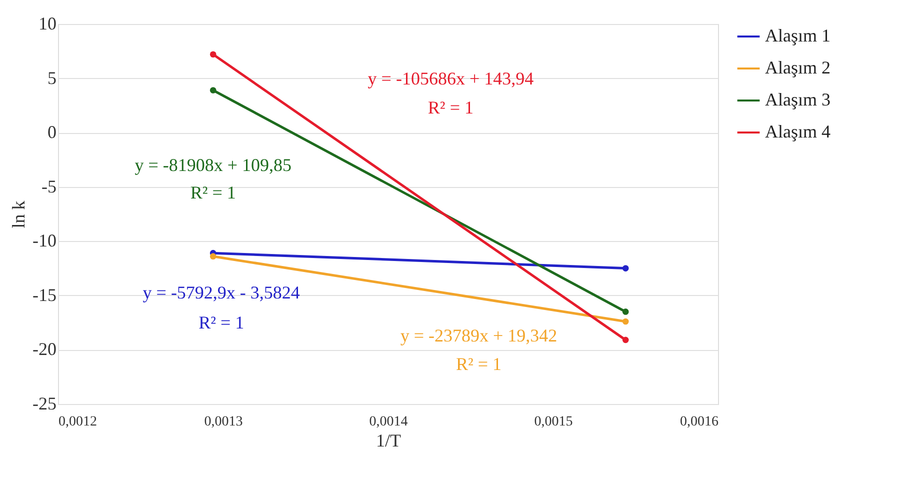 This screenshot has width=923, height=477. I want to click on x-tick-label: 0,0014, so click(388, 422).